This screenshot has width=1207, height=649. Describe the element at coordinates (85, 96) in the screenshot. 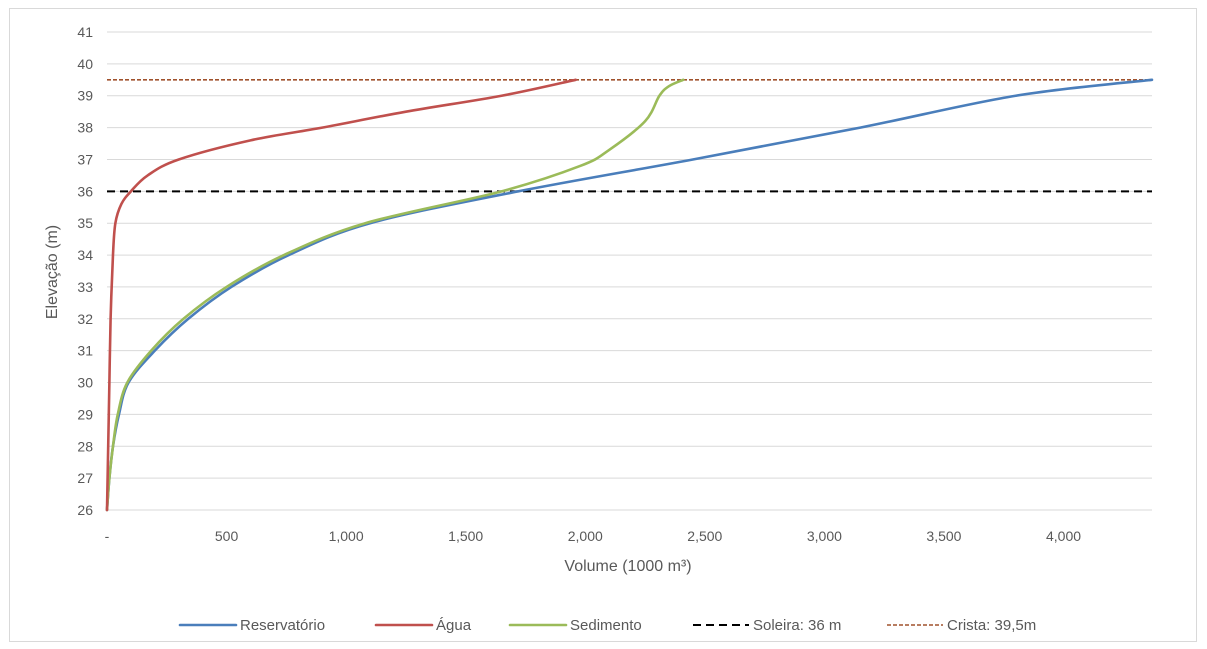

I see `y-tick-label: 39` at that location.